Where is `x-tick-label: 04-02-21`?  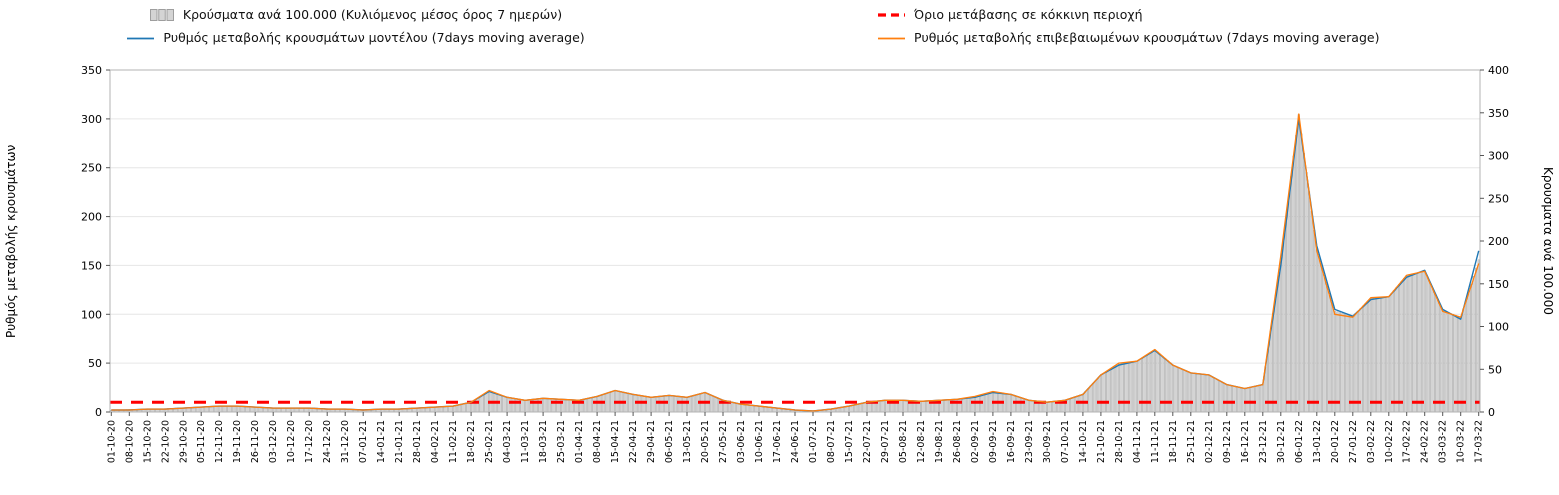 x-tick-label: 04-02-21 is located at coordinates (435, 441).